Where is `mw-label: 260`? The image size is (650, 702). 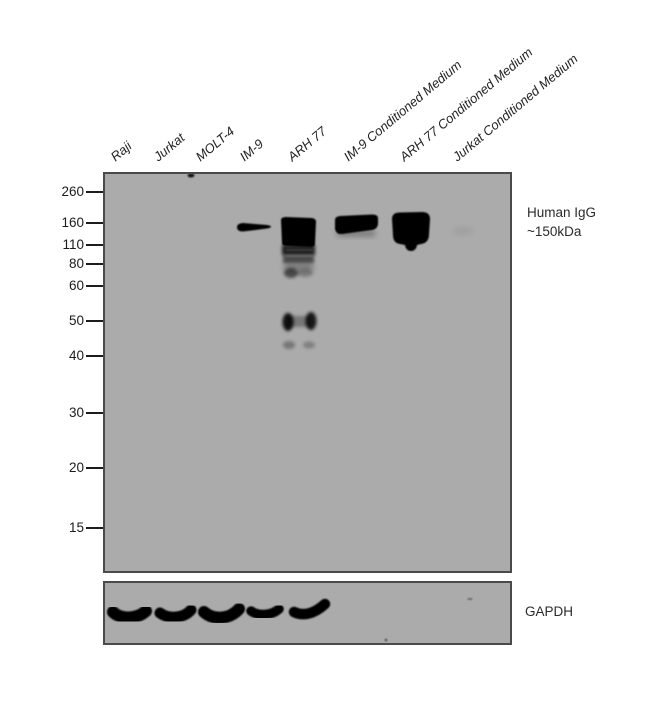
mw-label: 260 is located at coordinates (72, 191).